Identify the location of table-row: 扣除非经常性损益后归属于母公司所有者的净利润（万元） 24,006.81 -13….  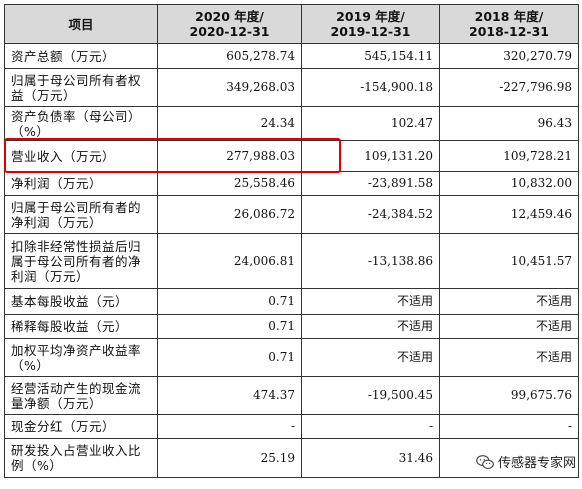
(291, 261).